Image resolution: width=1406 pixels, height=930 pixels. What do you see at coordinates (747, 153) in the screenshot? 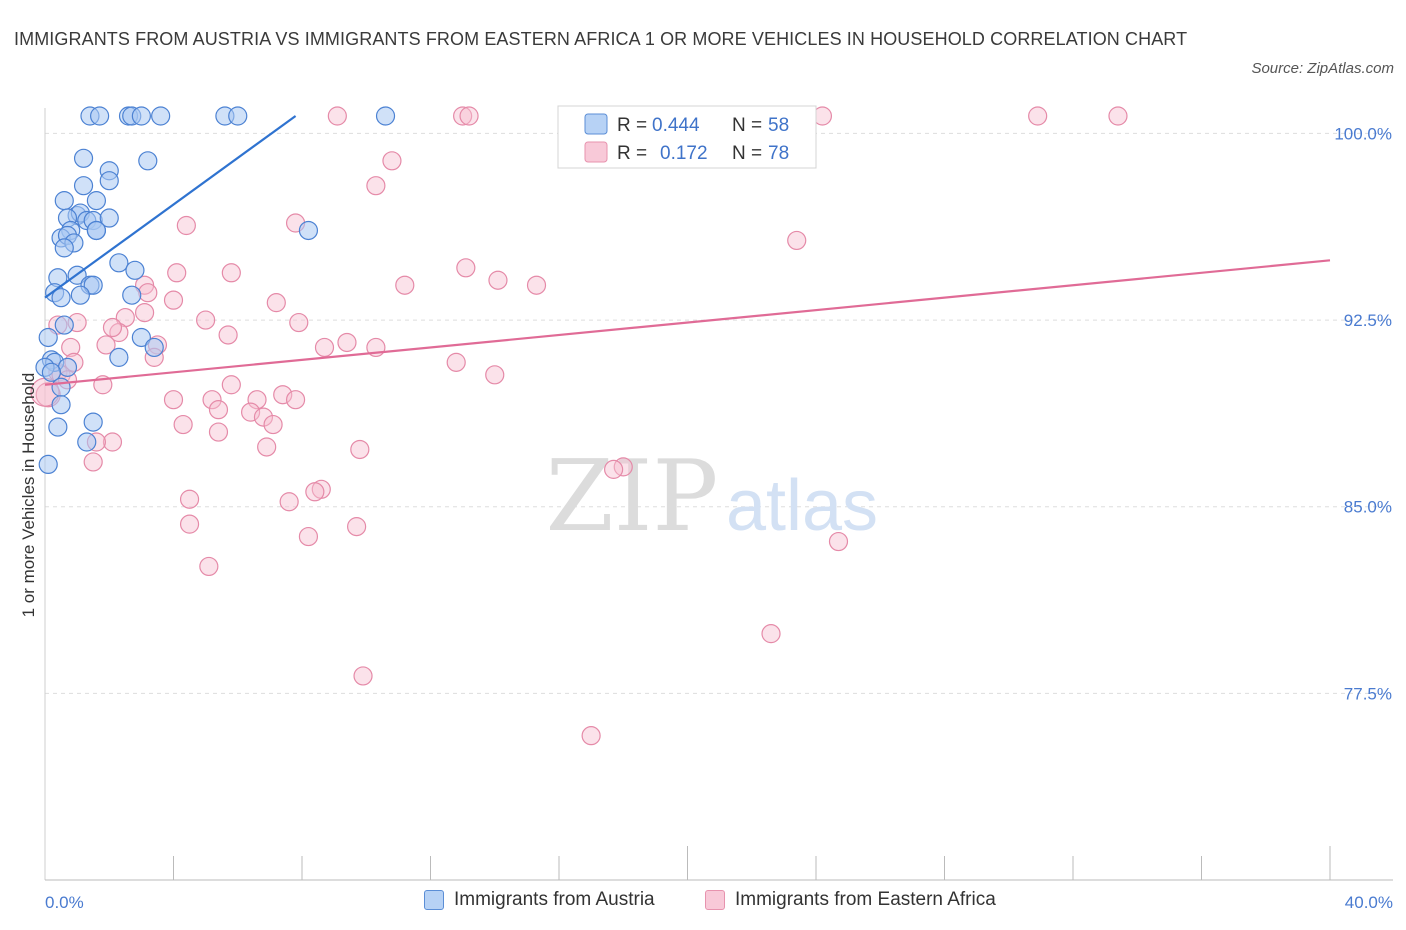
I see `legend-n-label-eastern-africa: N =` at bounding box center [747, 153].